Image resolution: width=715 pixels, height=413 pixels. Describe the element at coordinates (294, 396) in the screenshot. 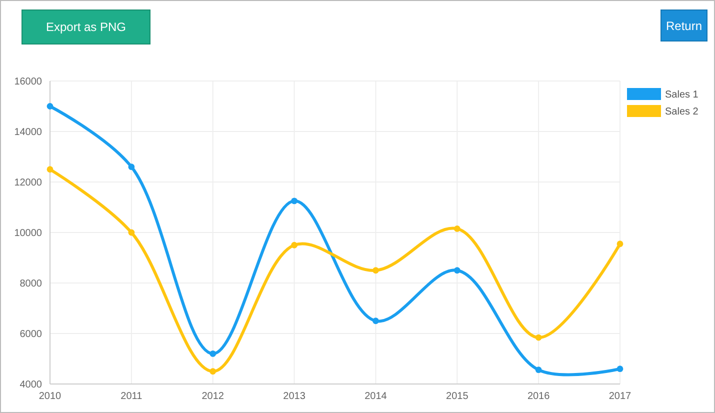

I see `x-tick-label: 2013` at that location.